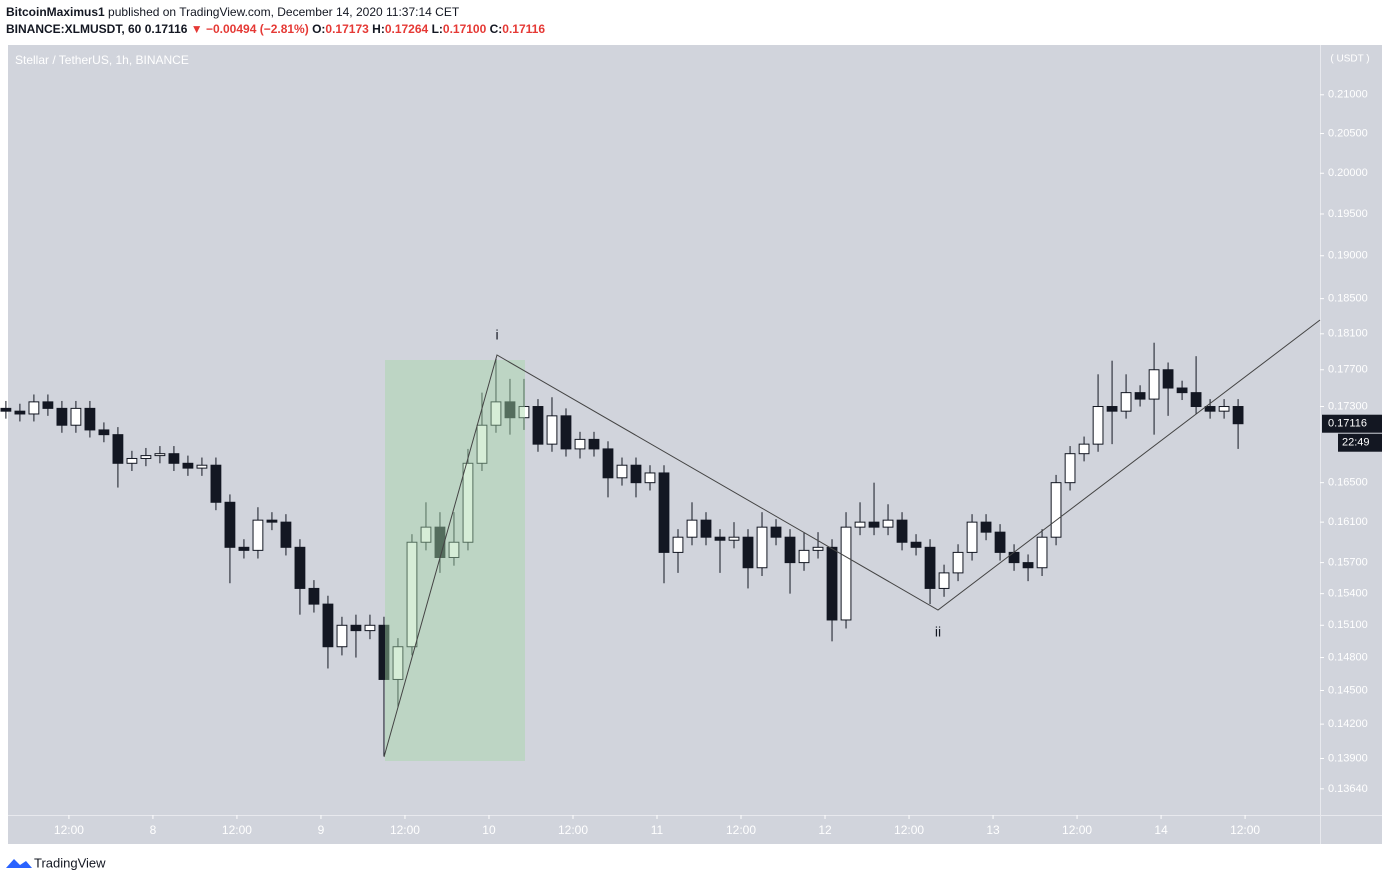  Describe the element at coordinates (524, 29) in the screenshot. I see `ohlc-value: 0.17116` at that location.